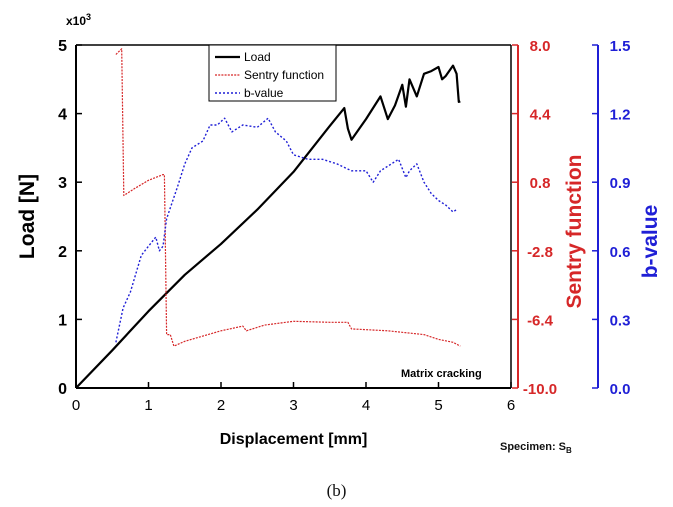 Image resolution: width=673 pixels, height=507 pixels. What do you see at coordinates (62, 46) in the screenshot?
I see `y-tick-label: 5` at bounding box center [62, 46].